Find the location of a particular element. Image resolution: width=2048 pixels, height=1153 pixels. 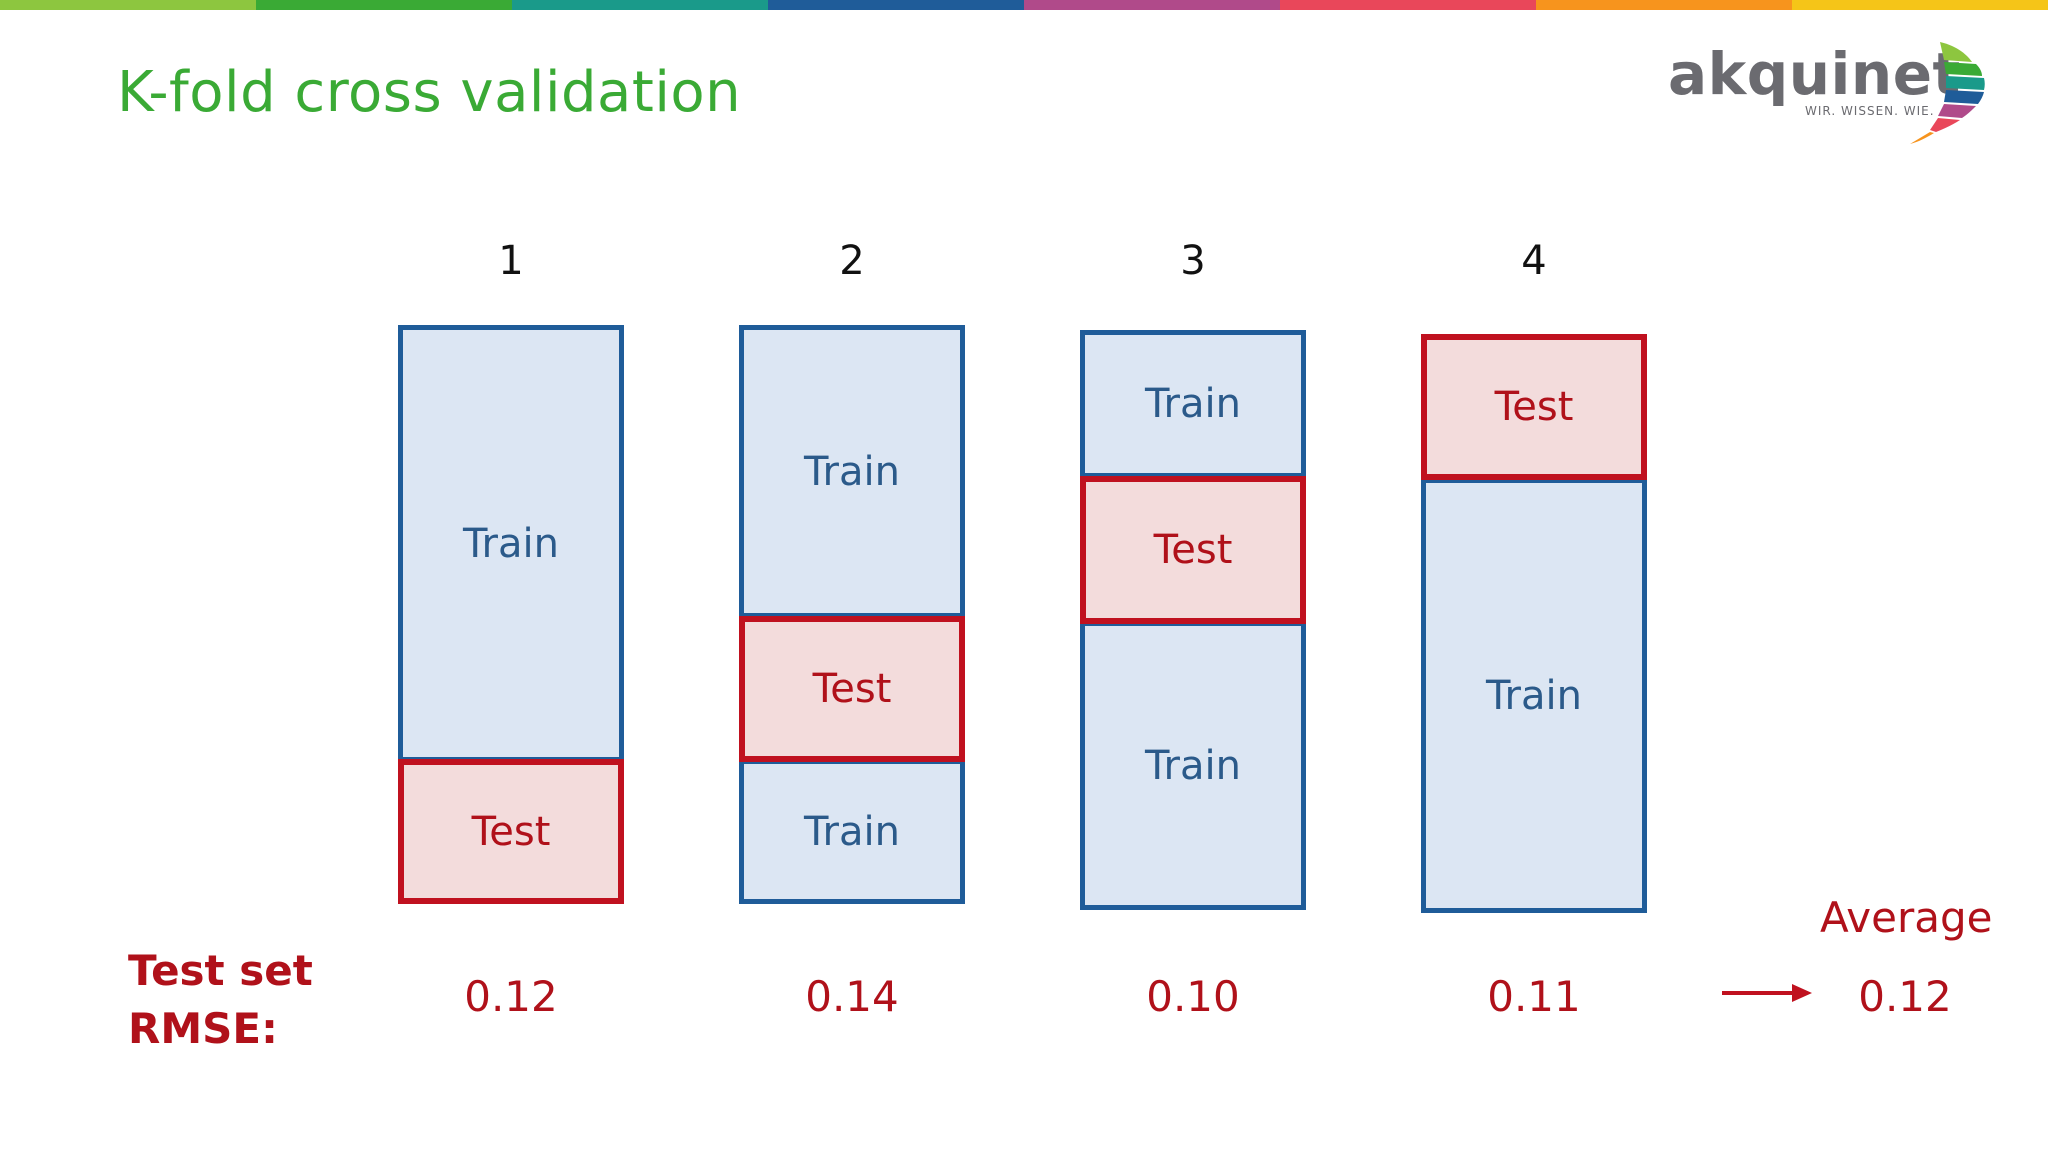

rmse-label-line-1: Test set is located at coordinates (220, 970).